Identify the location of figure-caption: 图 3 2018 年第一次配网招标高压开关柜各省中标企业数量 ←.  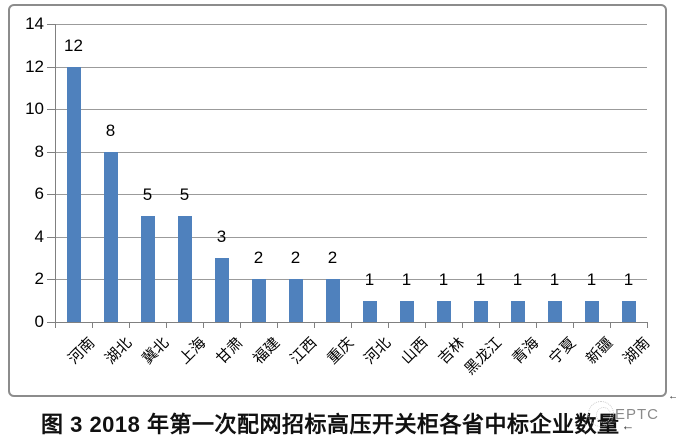
(338, 423).